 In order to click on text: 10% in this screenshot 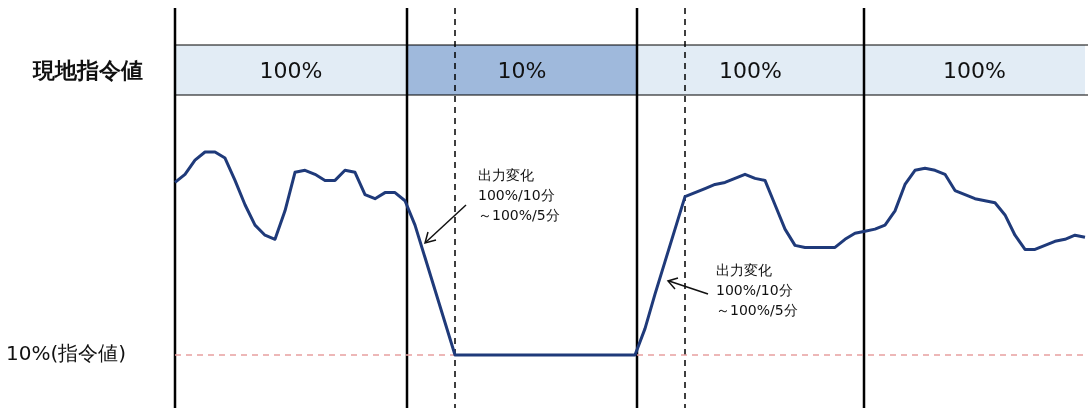, I will do `click(522, 70)`.